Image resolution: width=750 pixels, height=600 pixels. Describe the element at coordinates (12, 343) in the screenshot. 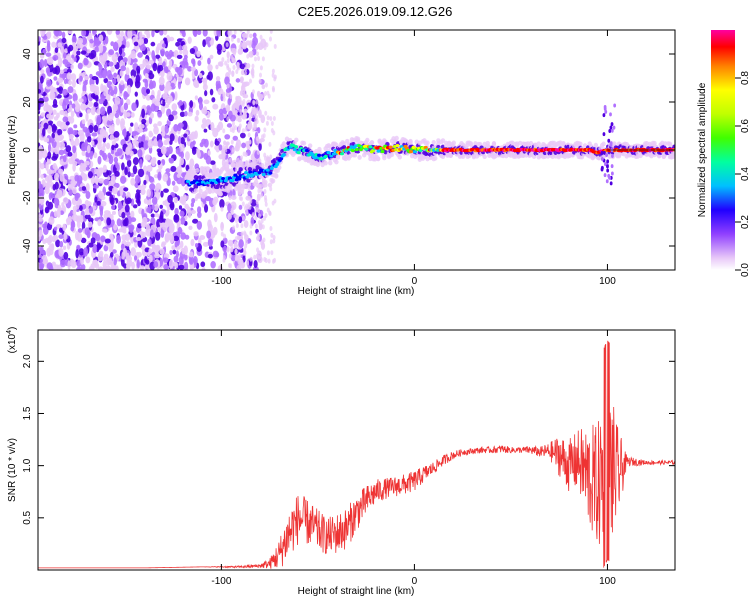

I see `scale-label-base: (x10` at that location.